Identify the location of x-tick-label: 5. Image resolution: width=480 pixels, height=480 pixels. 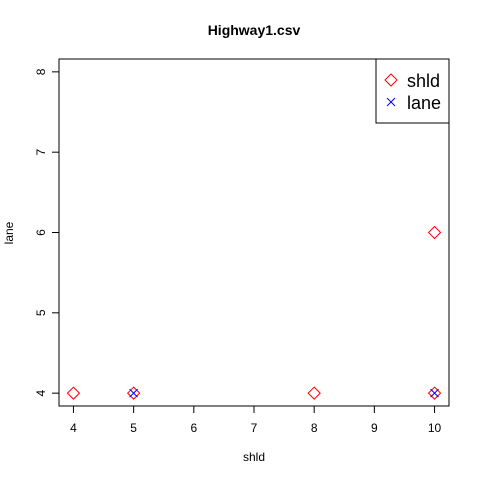
(133, 428).